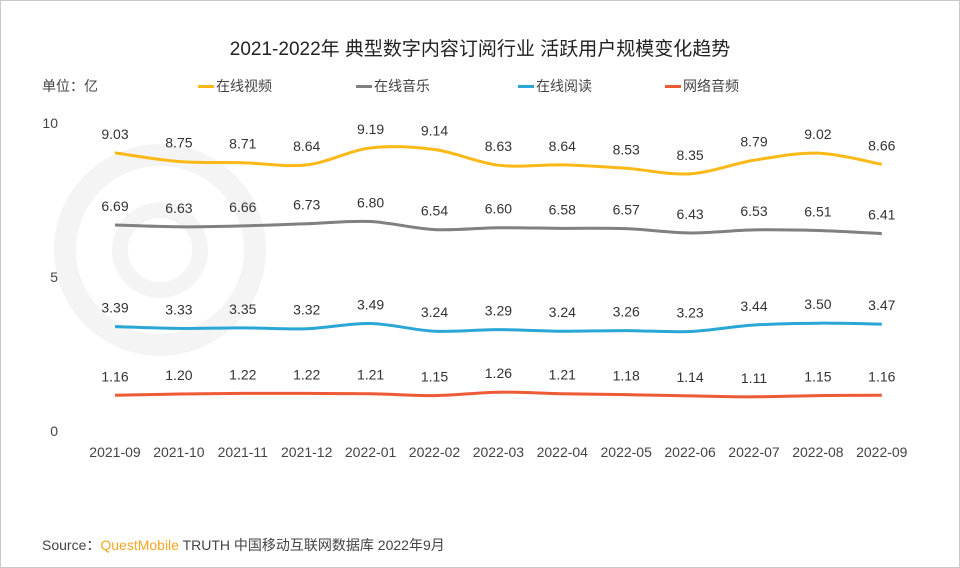 The width and height of the screenshot is (960, 568). I want to click on legend-item: 在线阅读, so click(555, 86).